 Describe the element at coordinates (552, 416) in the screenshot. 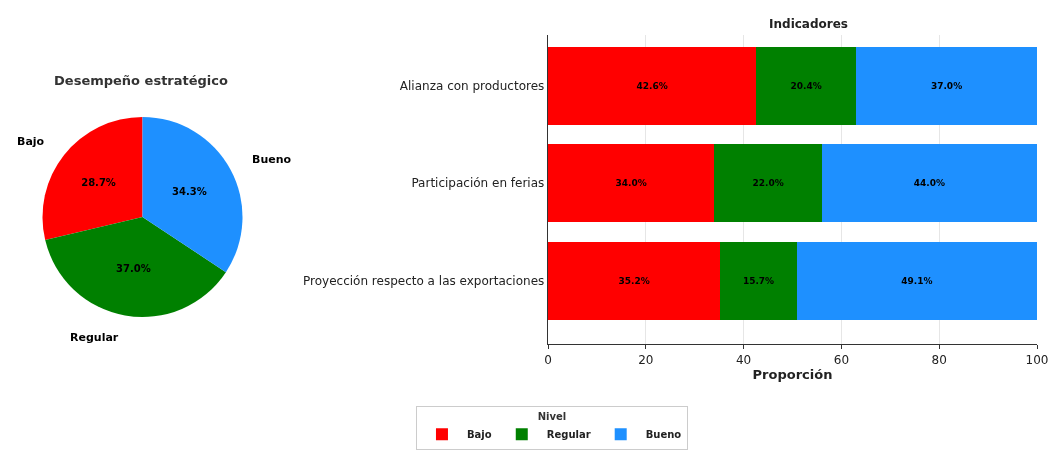

I see `legend-title: Nivel` at that location.